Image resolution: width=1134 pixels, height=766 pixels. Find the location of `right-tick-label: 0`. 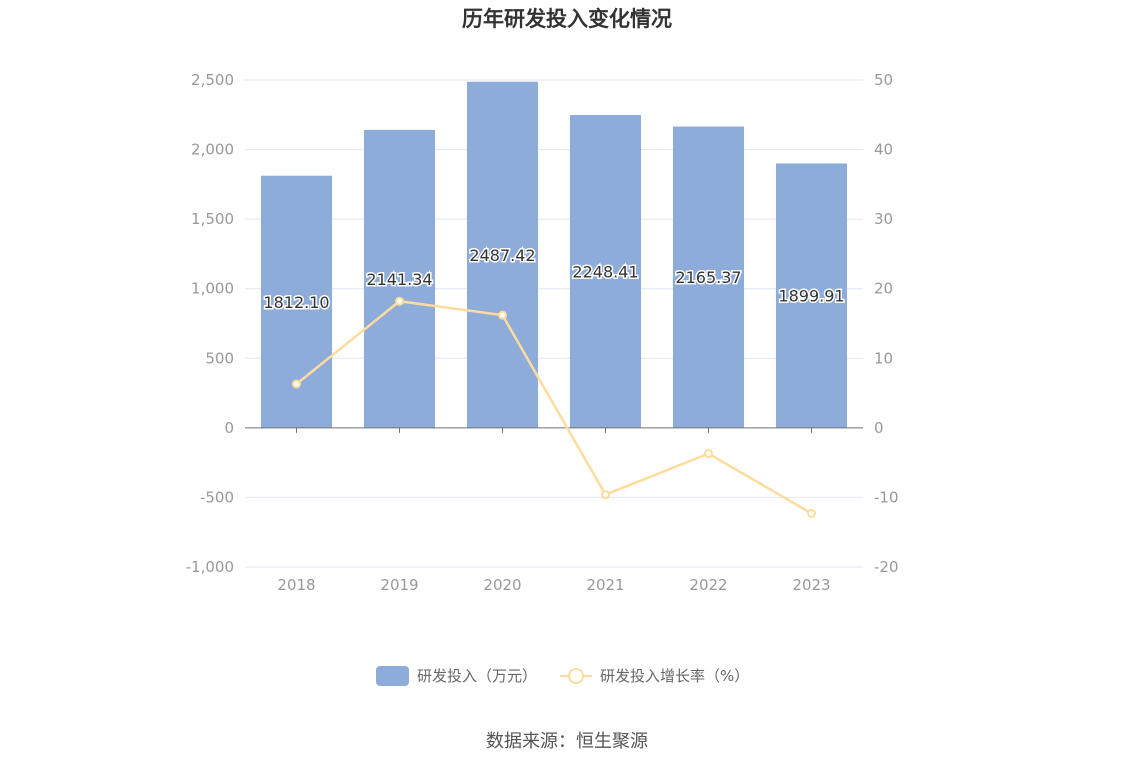

right-tick-label: 0 is located at coordinates (879, 428).